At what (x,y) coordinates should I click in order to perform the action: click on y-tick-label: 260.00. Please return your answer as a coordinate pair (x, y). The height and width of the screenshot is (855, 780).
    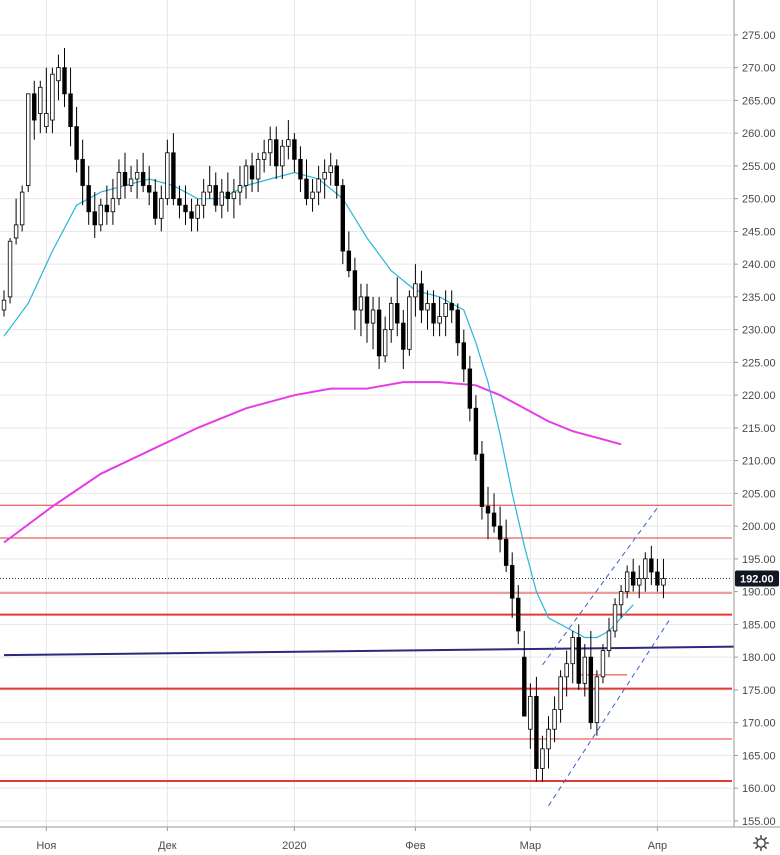
    Looking at the image, I should click on (759, 134).